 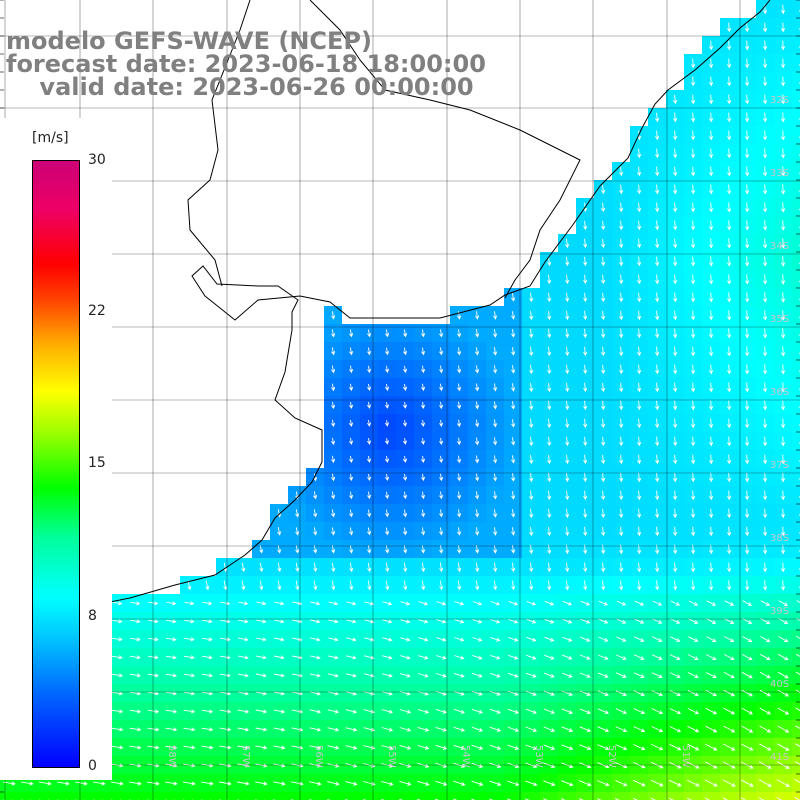 I want to click on latitude-labels: 32S 33S 34S 35S 36S 37S 38S 39S 40S 41S, so click(x=779, y=429).